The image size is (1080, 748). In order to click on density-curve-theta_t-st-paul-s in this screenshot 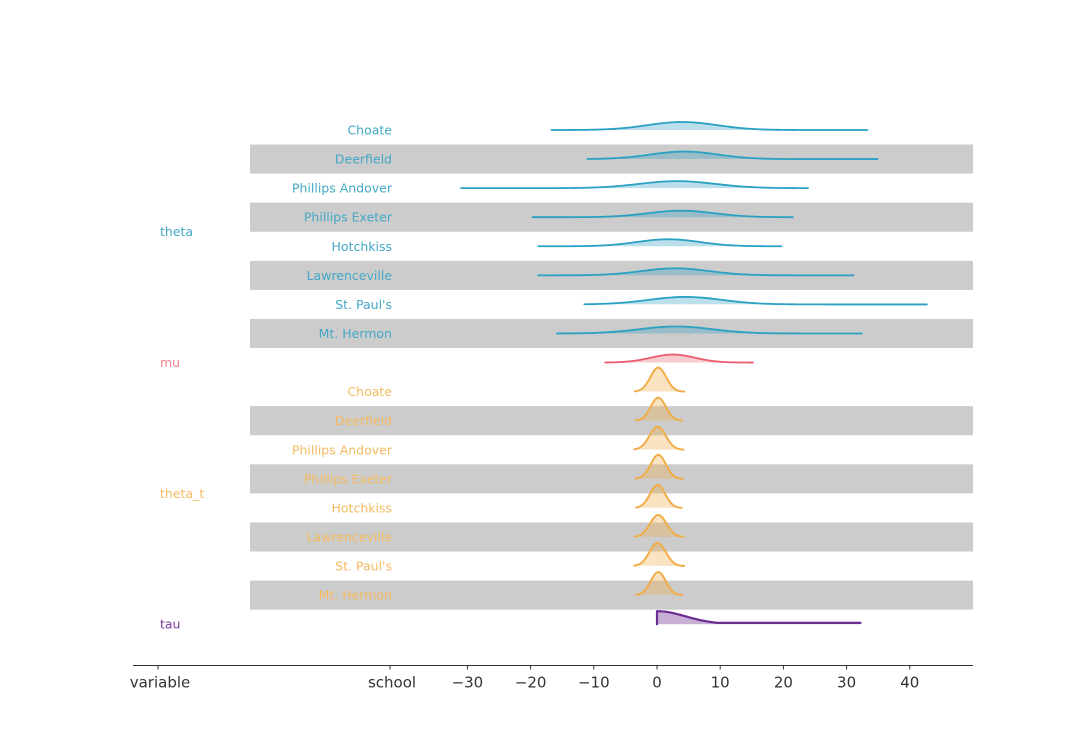, I will do `click(659, 554)`.